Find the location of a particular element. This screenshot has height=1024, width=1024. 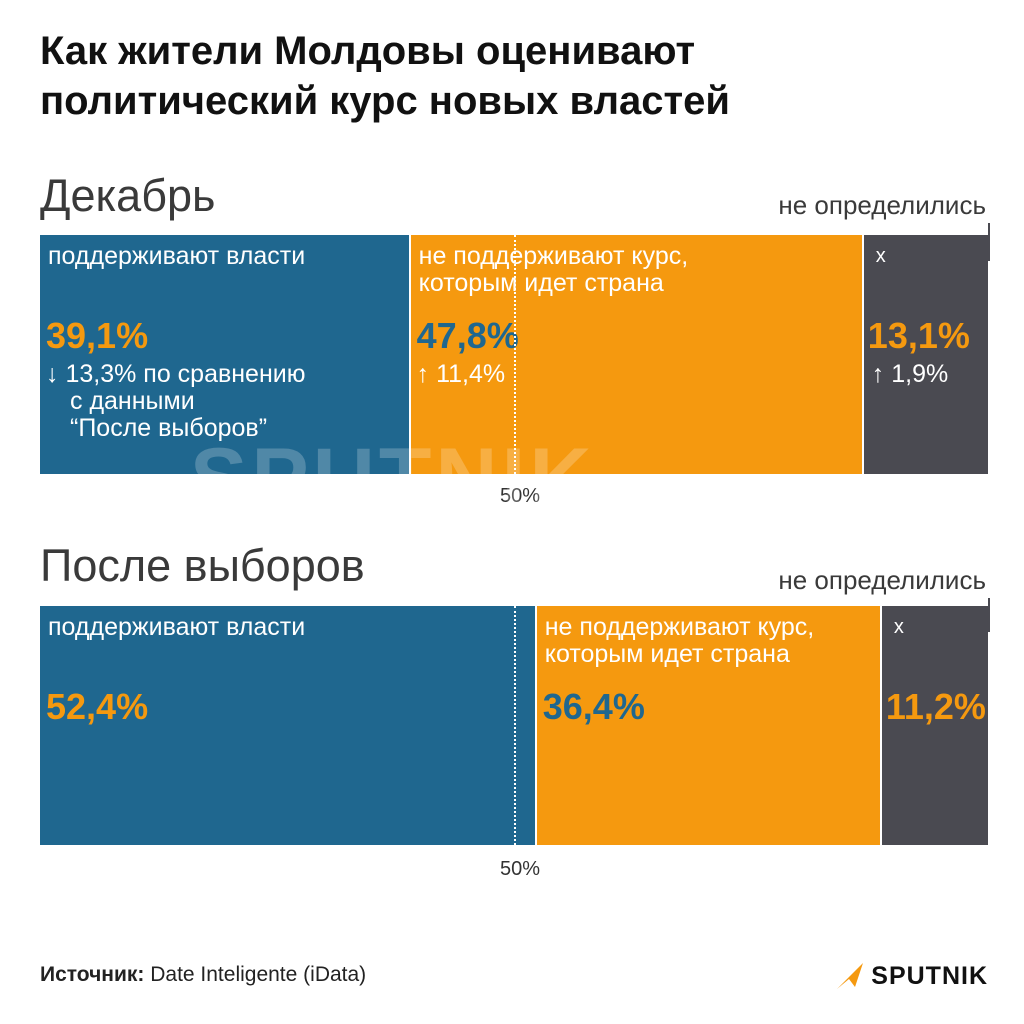

segment-undecided-december: x 13,1% ↑ 1,9% is located at coordinates (925, 354).